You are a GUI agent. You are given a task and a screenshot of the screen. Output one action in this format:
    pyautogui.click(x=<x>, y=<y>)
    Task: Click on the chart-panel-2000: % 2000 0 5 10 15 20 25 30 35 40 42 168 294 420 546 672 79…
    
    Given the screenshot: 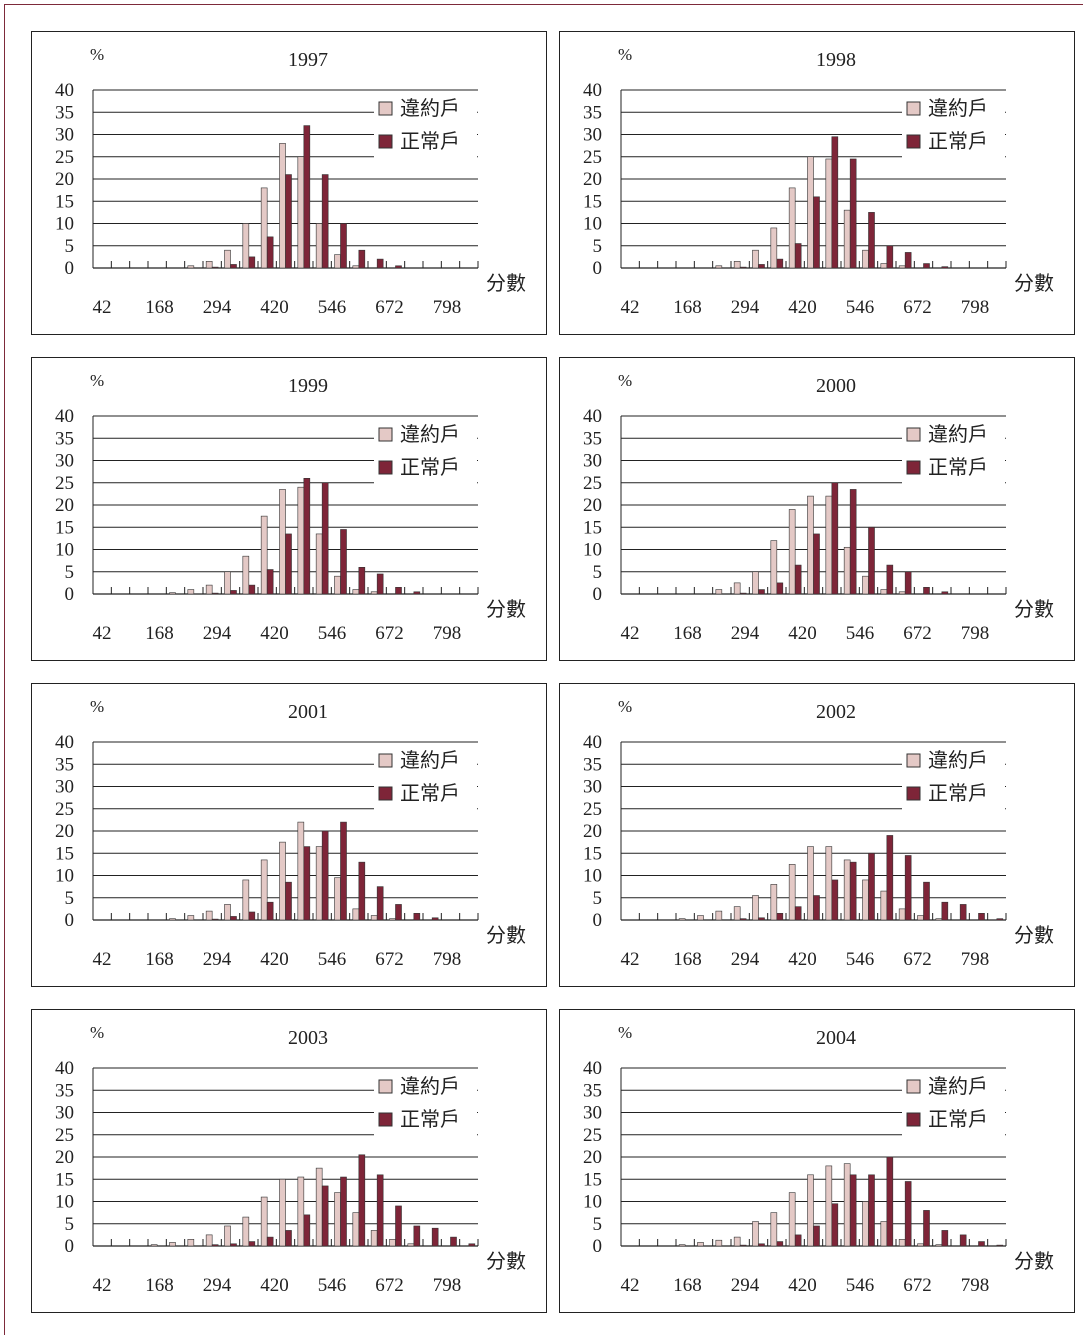 What is the action you would take?
    pyautogui.click(x=817, y=509)
    